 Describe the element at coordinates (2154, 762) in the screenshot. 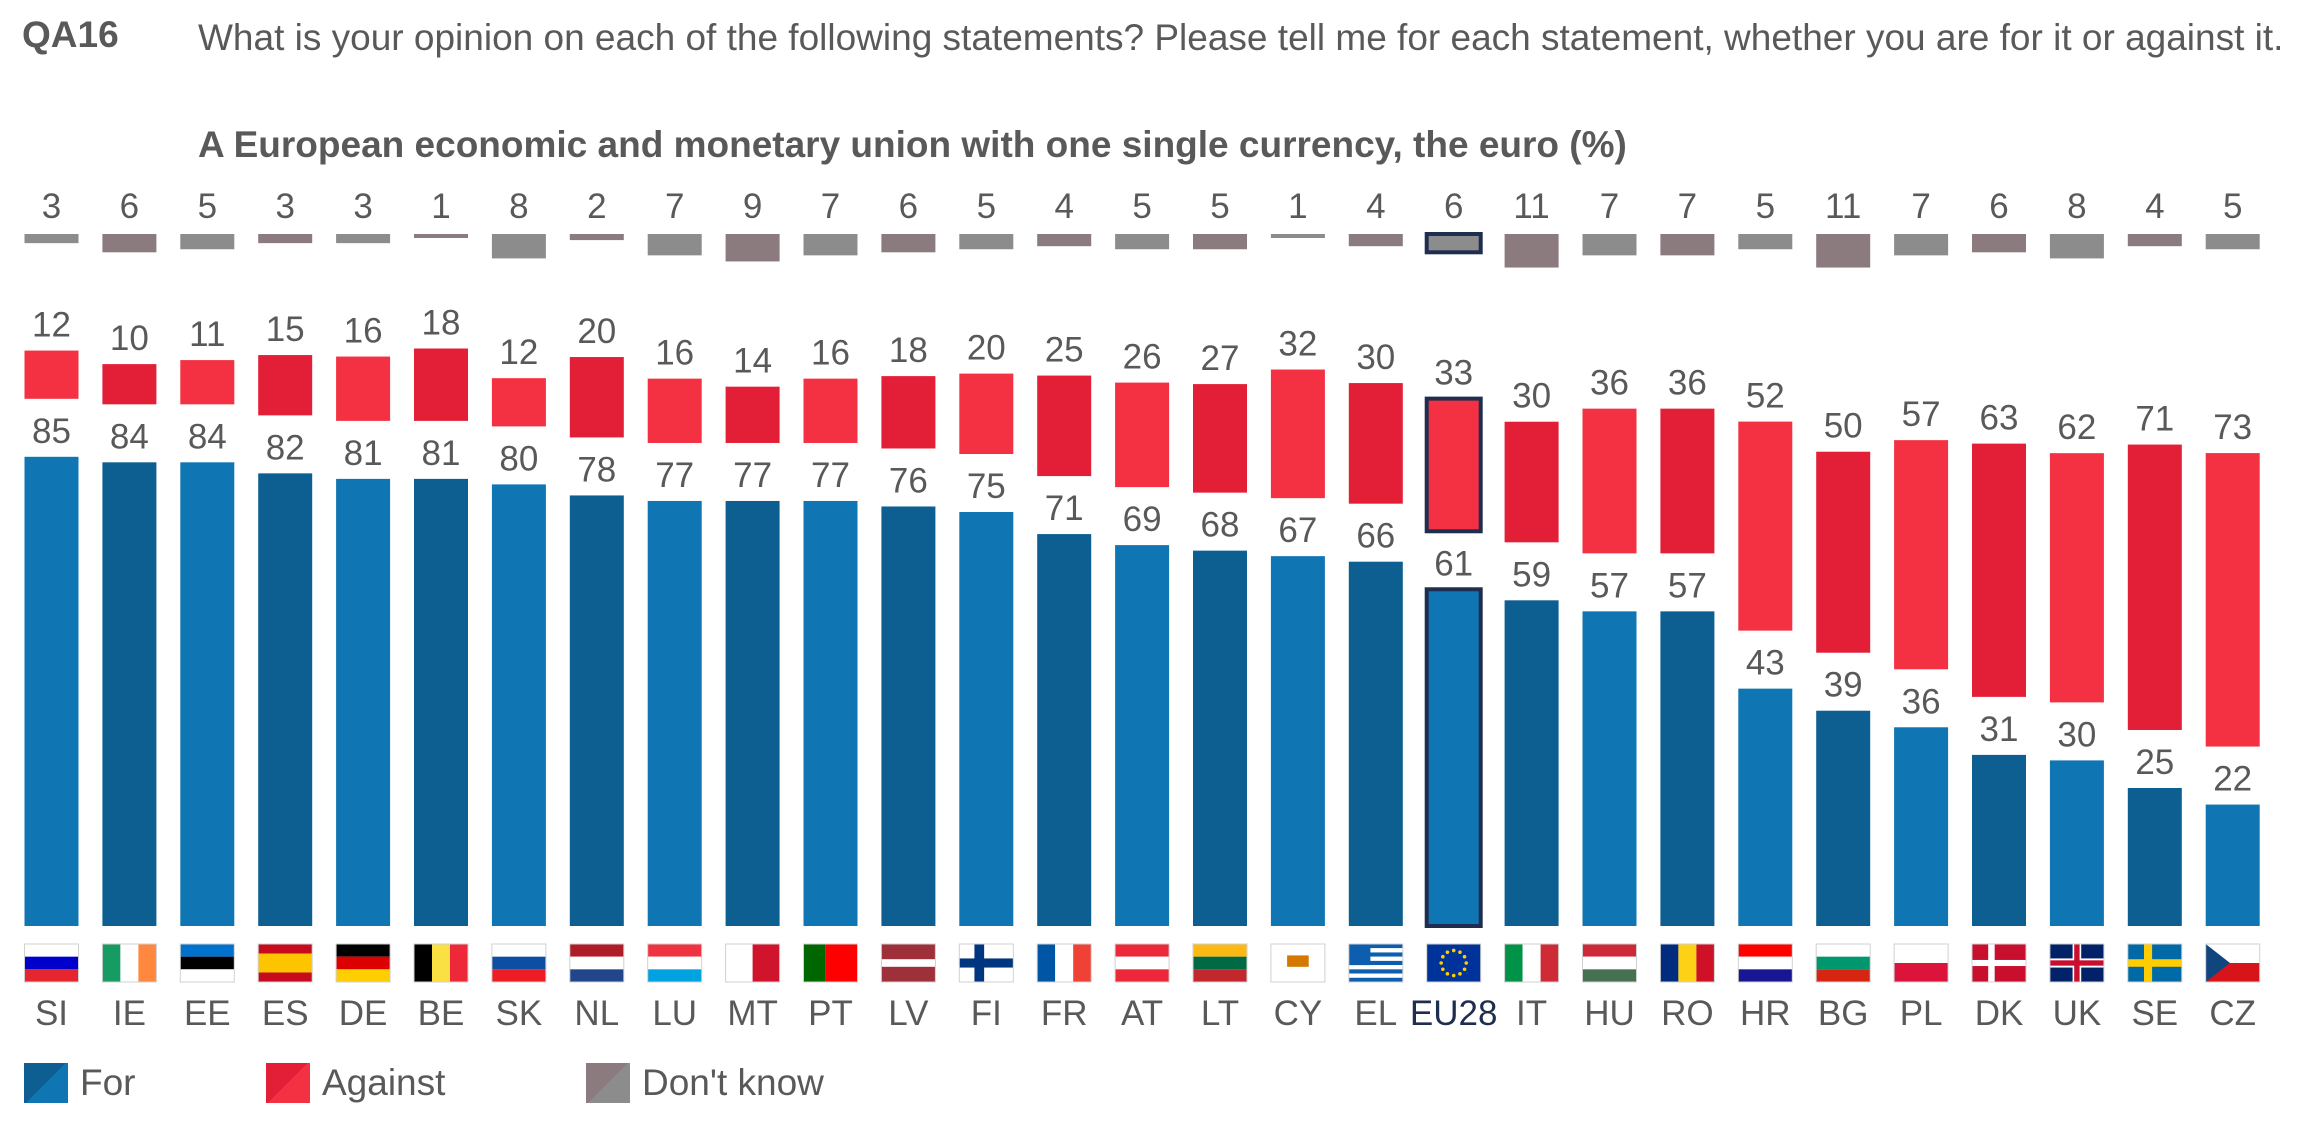

I see `value-label-for-se: 25` at that location.